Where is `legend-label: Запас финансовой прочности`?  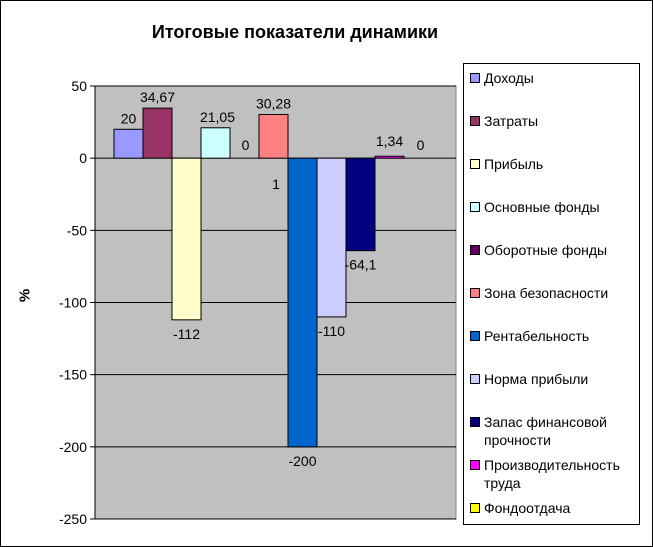
legend-label: Запас финансовой прочности is located at coordinates (545, 431).